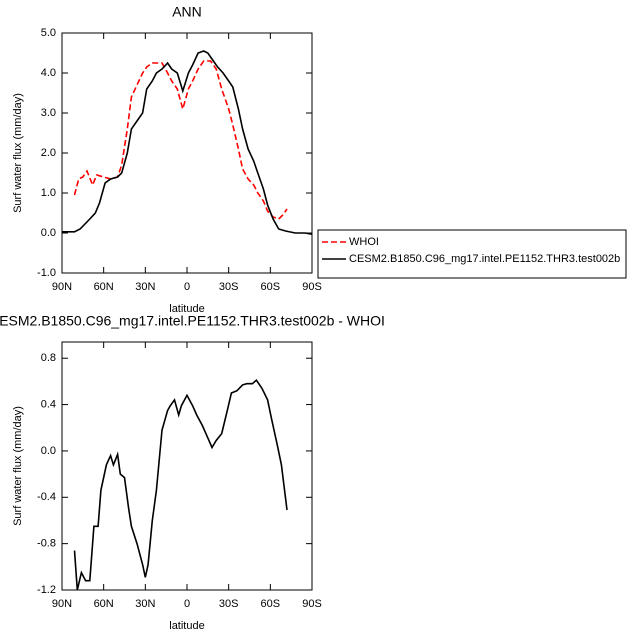  What do you see at coordinates (48, 404) in the screenshot?
I see `y-tick-label: 0.4` at bounding box center [48, 404].